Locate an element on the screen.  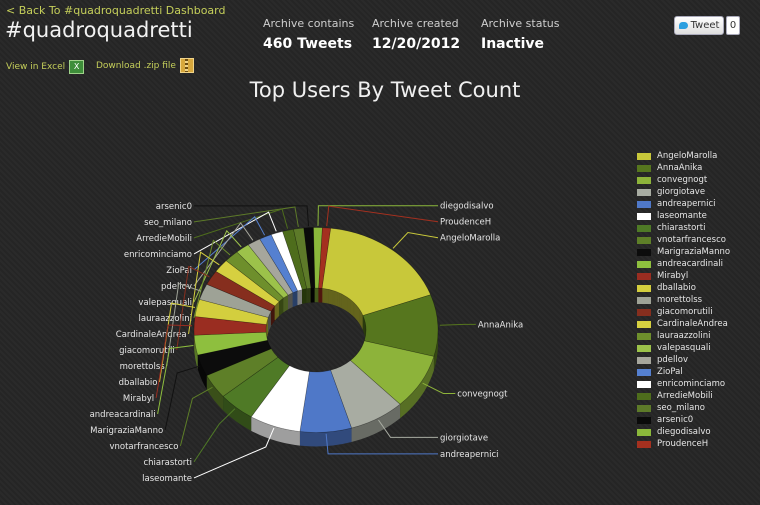
slice-andreapernici is located at coordinates (325, 401).